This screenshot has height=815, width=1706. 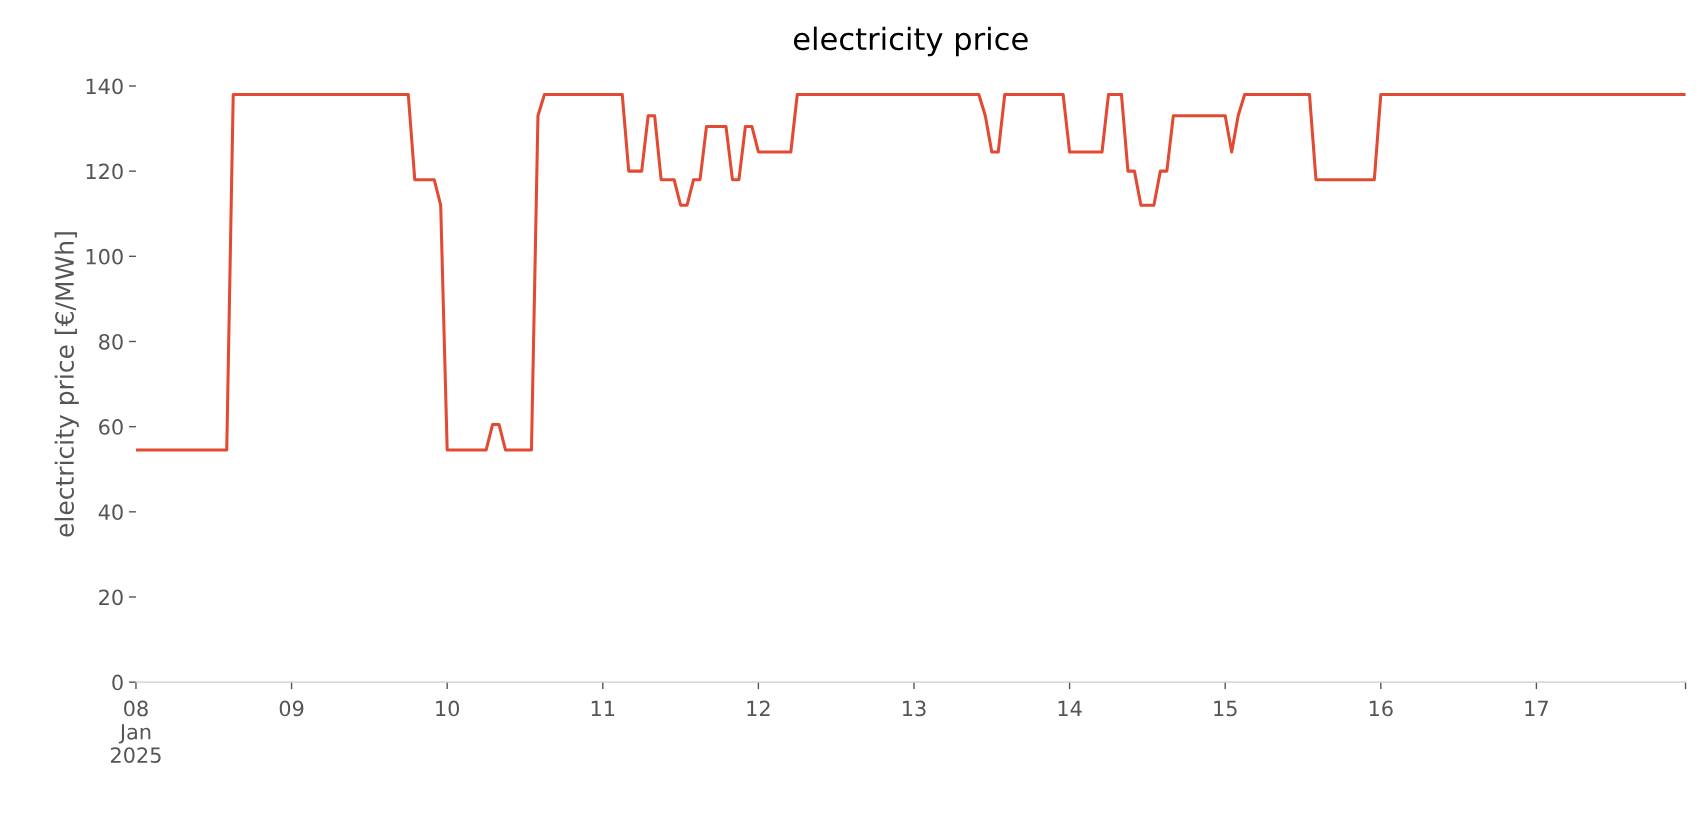 What do you see at coordinates (1070, 708) in the screenshot?
I see `x-tick-label: 14` at bounding box center [1070, 708].